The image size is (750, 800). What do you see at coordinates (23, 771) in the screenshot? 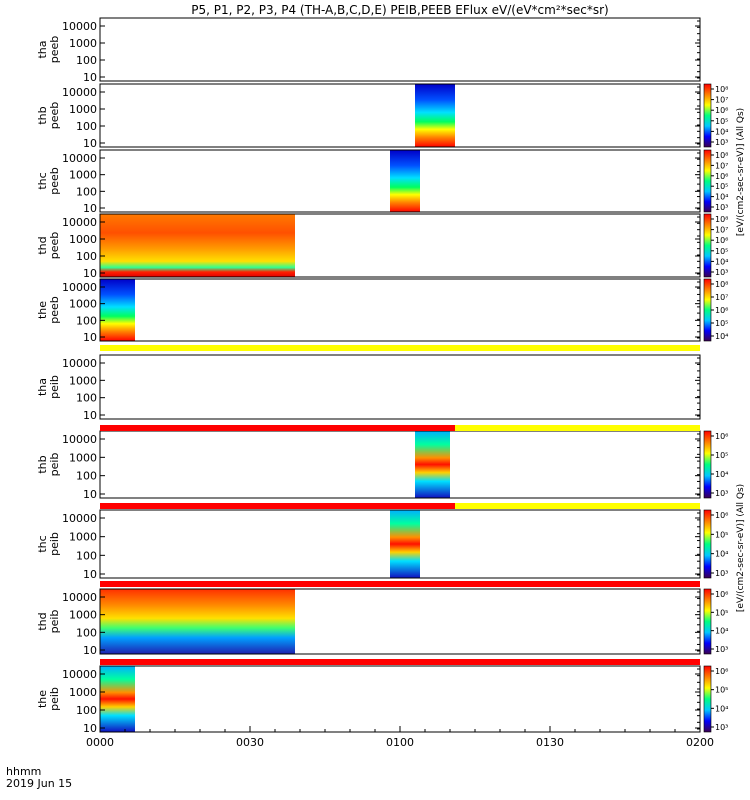
I see `time-axis-corner-label: hhmm` at bounding box center [23, 771].